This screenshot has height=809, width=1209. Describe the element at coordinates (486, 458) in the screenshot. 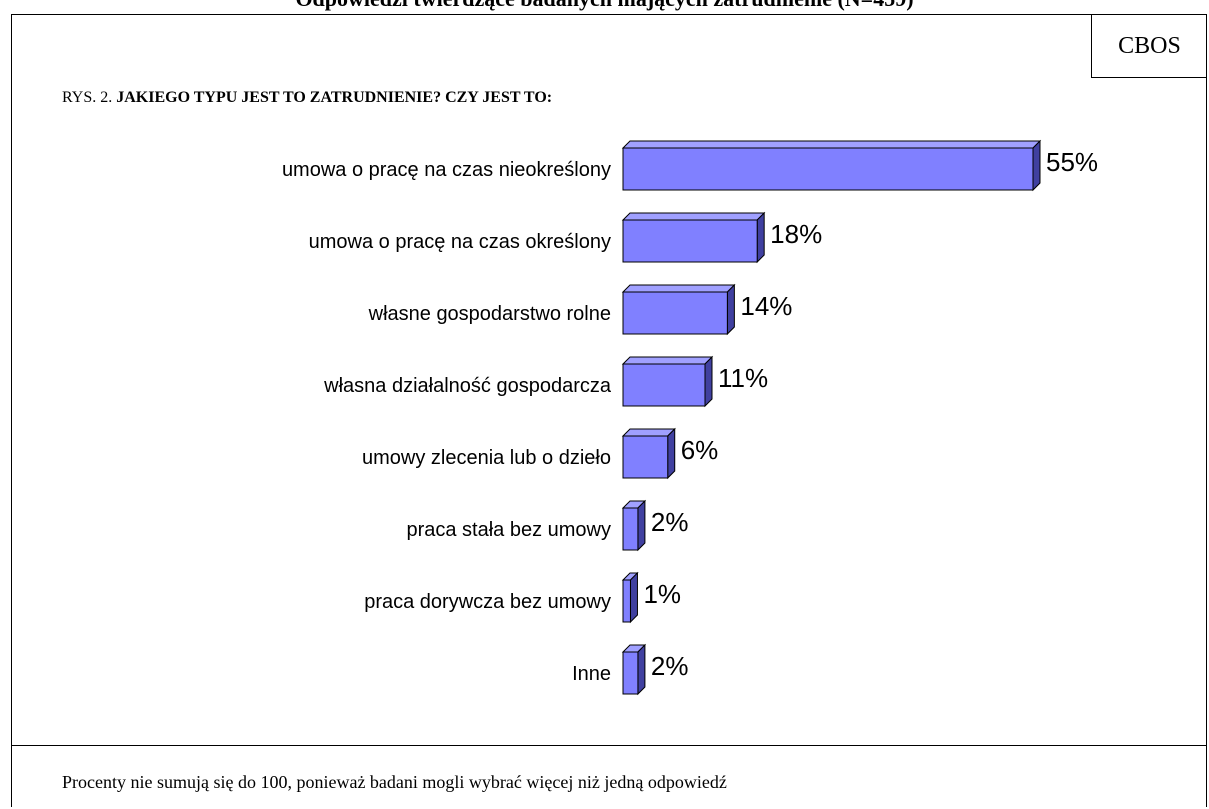

I see `category-label: umowy zlecenia lub o dzieło` at that location.